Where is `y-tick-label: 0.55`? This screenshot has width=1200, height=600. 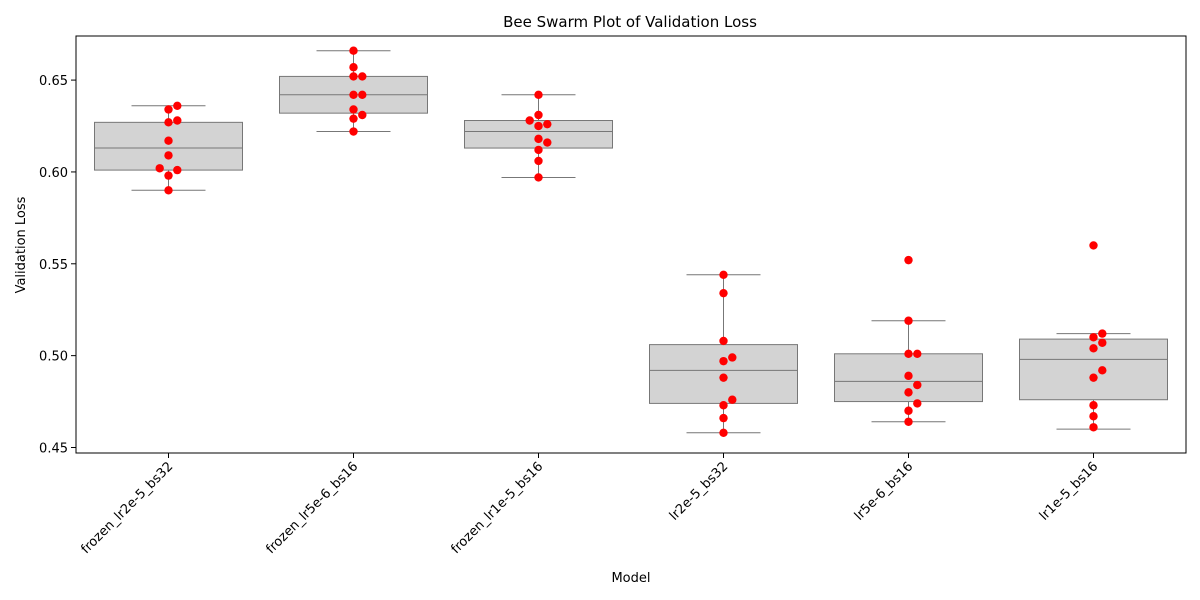
y-tick-label: 0.55 is located at coordinates (53, 265).